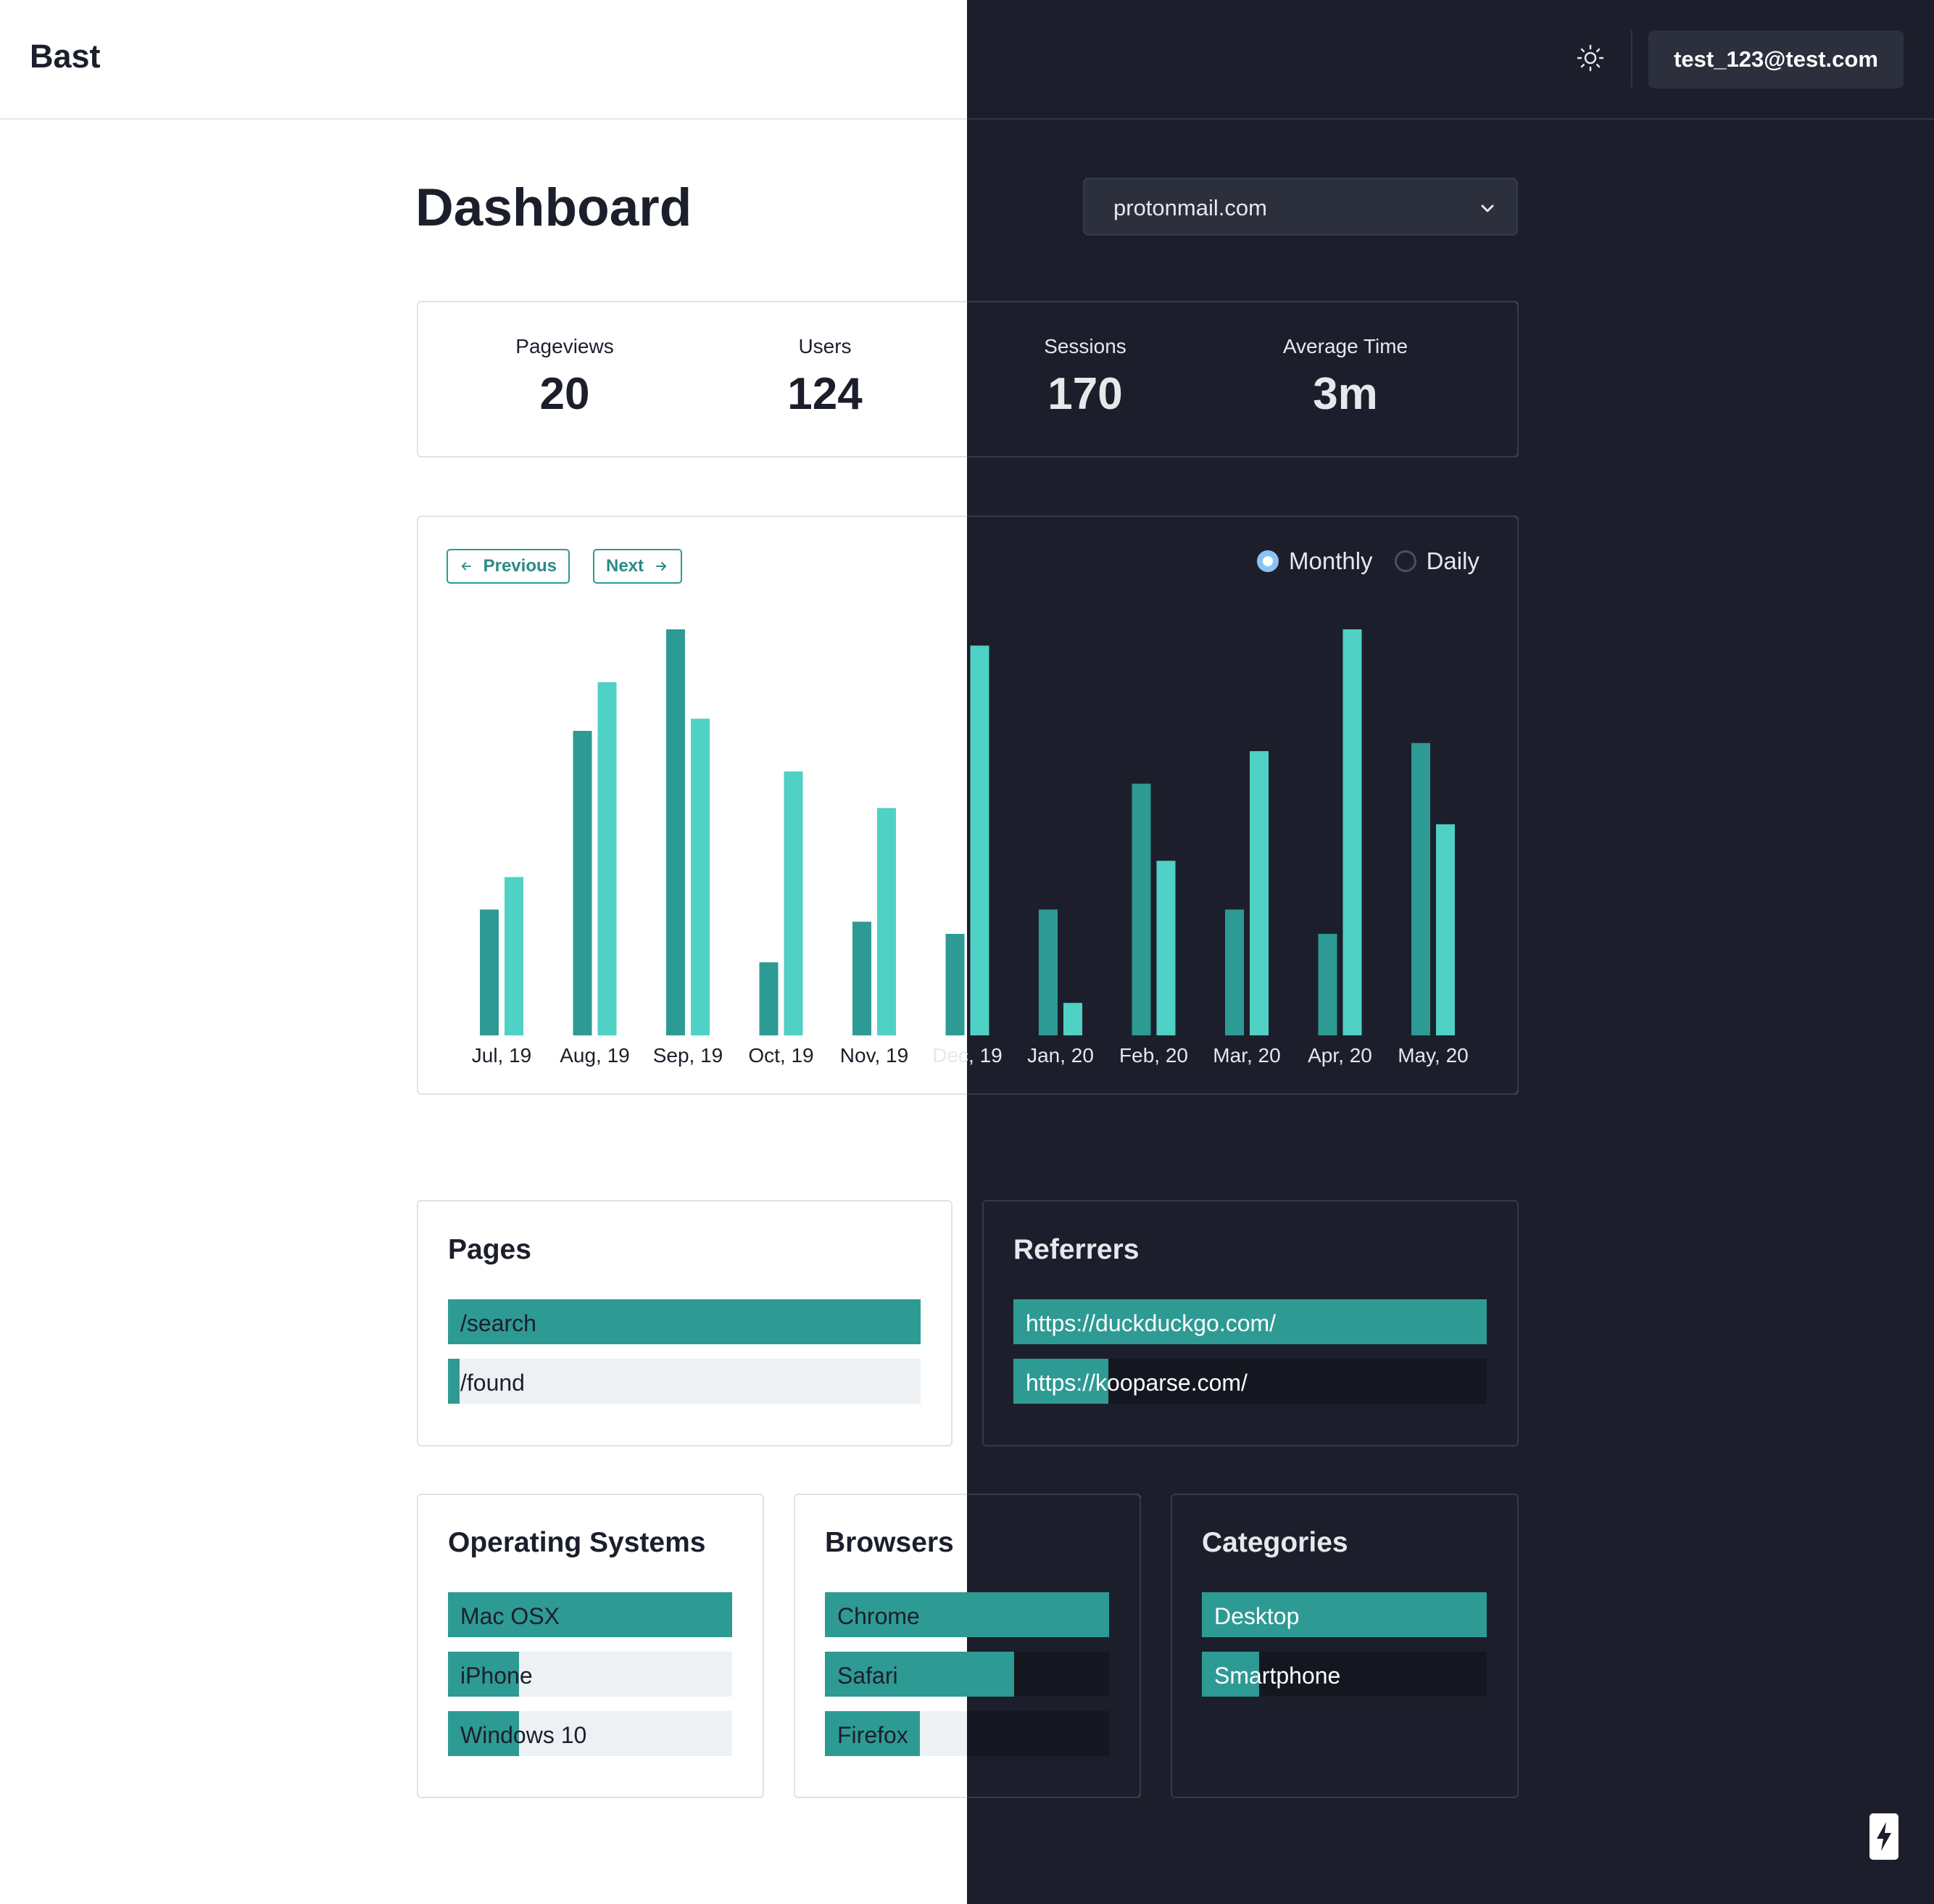 Image resolution: width=1934 pixels, height=1904 pixels. I want to click on radio-dot-checked, so click(1268, 561).